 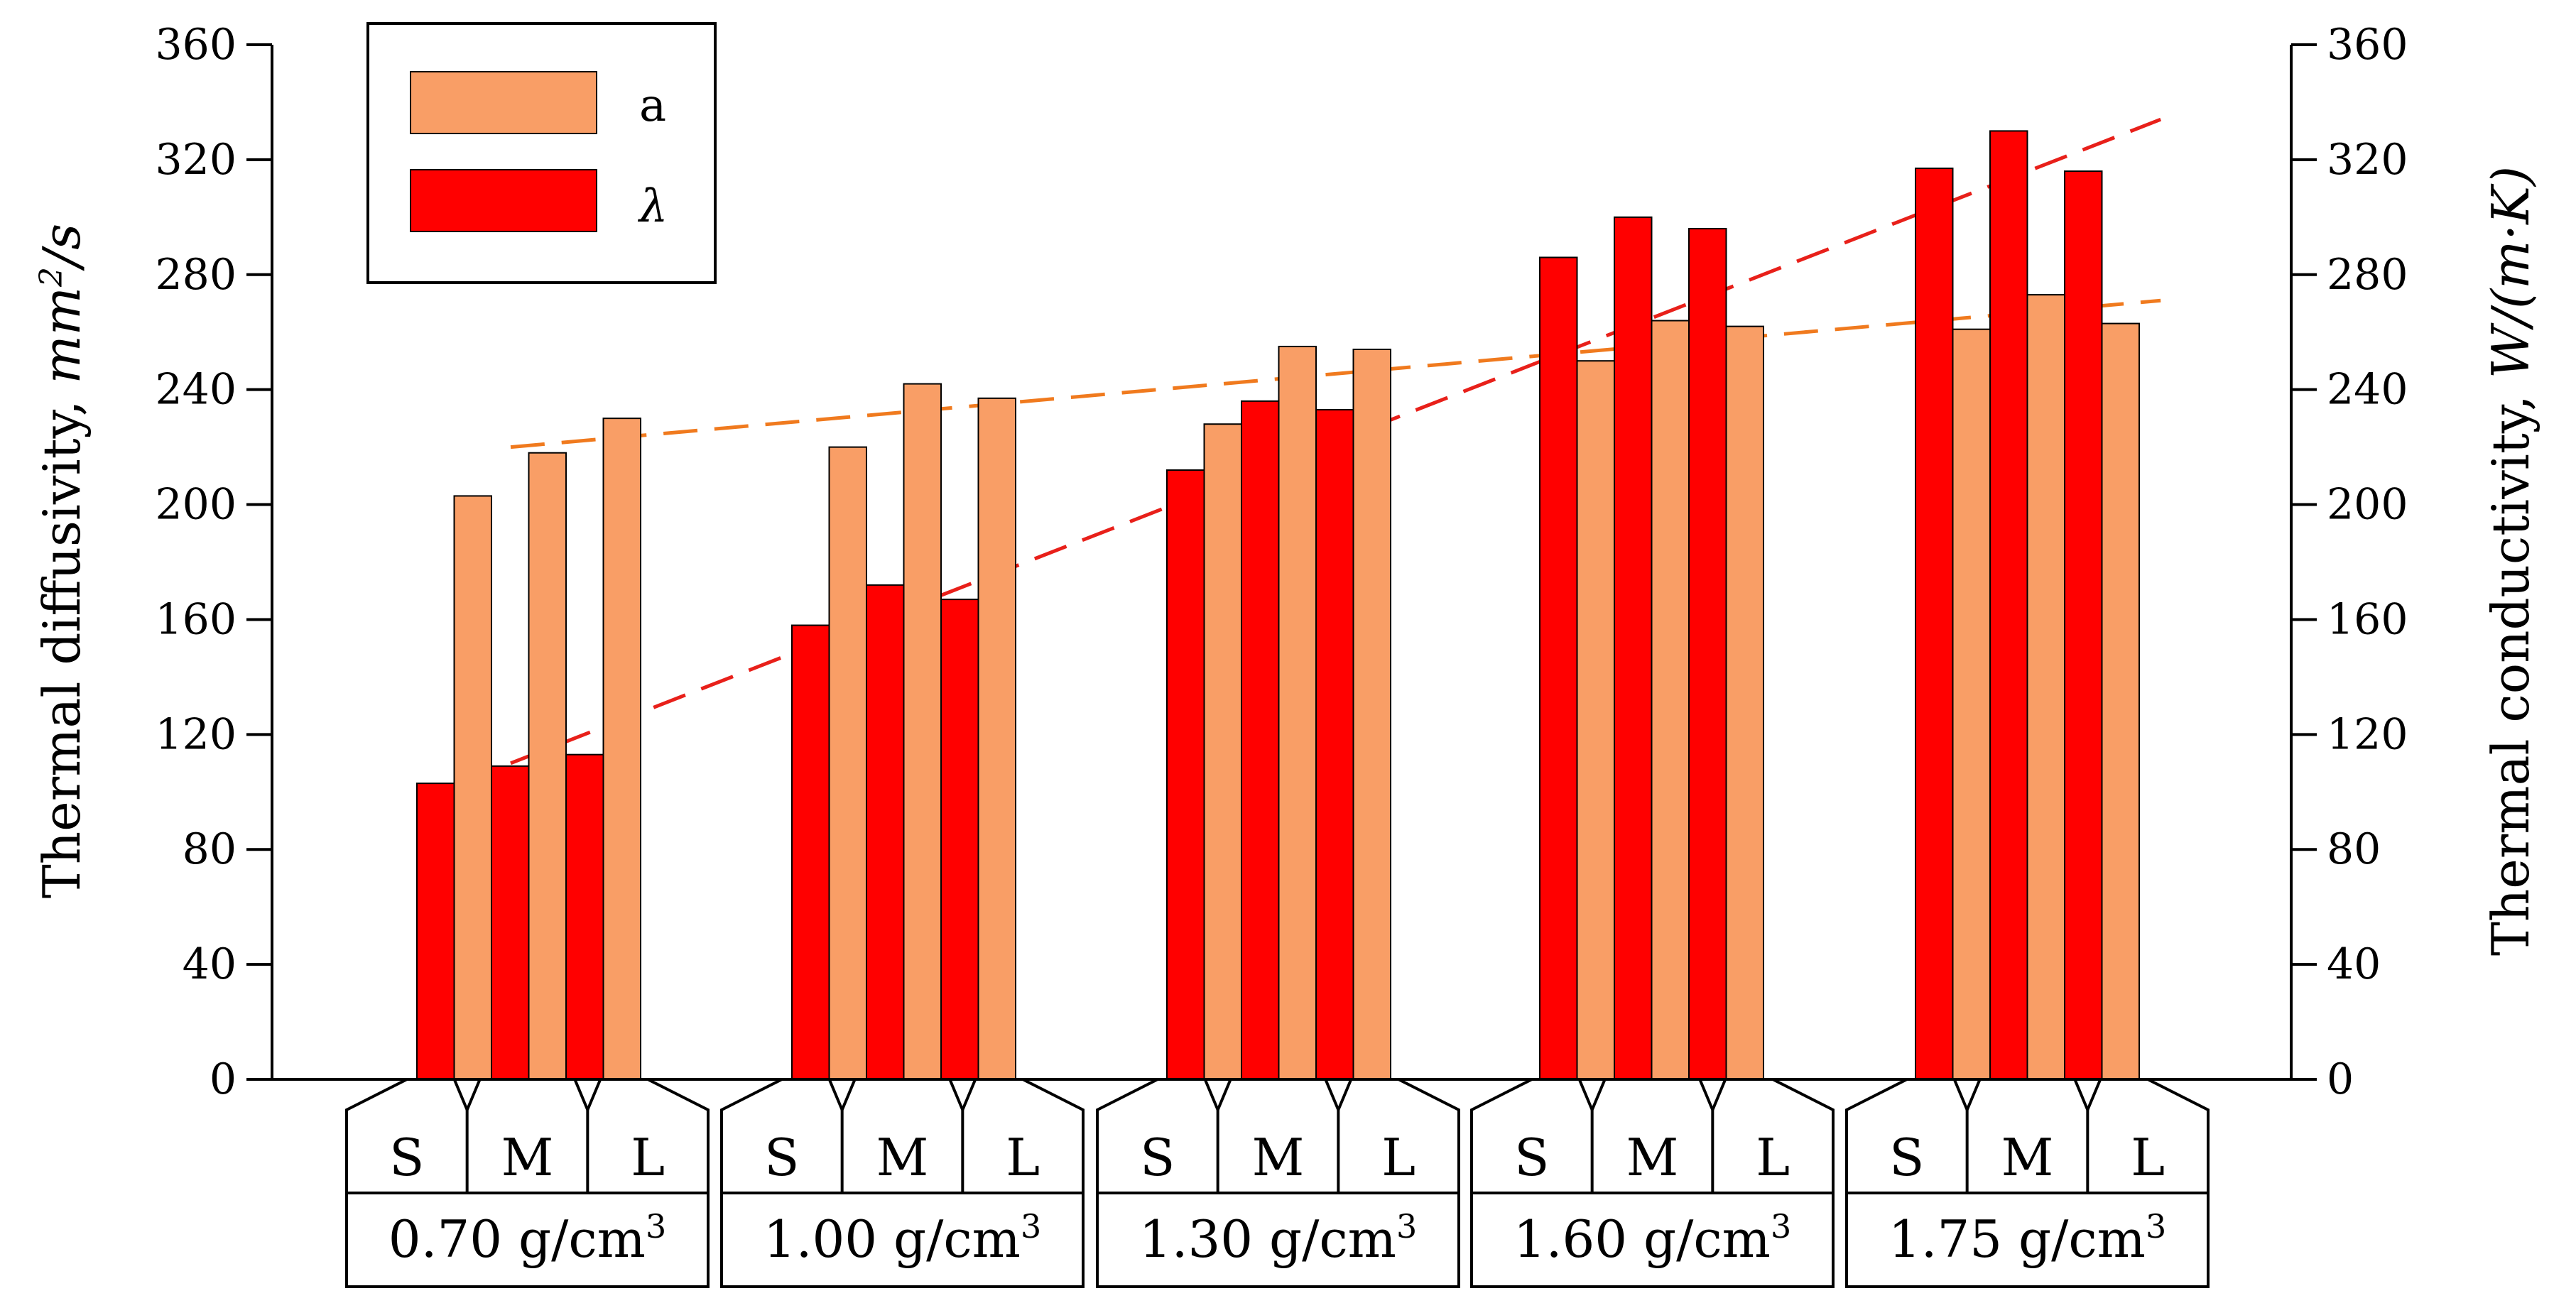 I want to click on y-tick-label-right: 120, so click(x=2367, y=734).